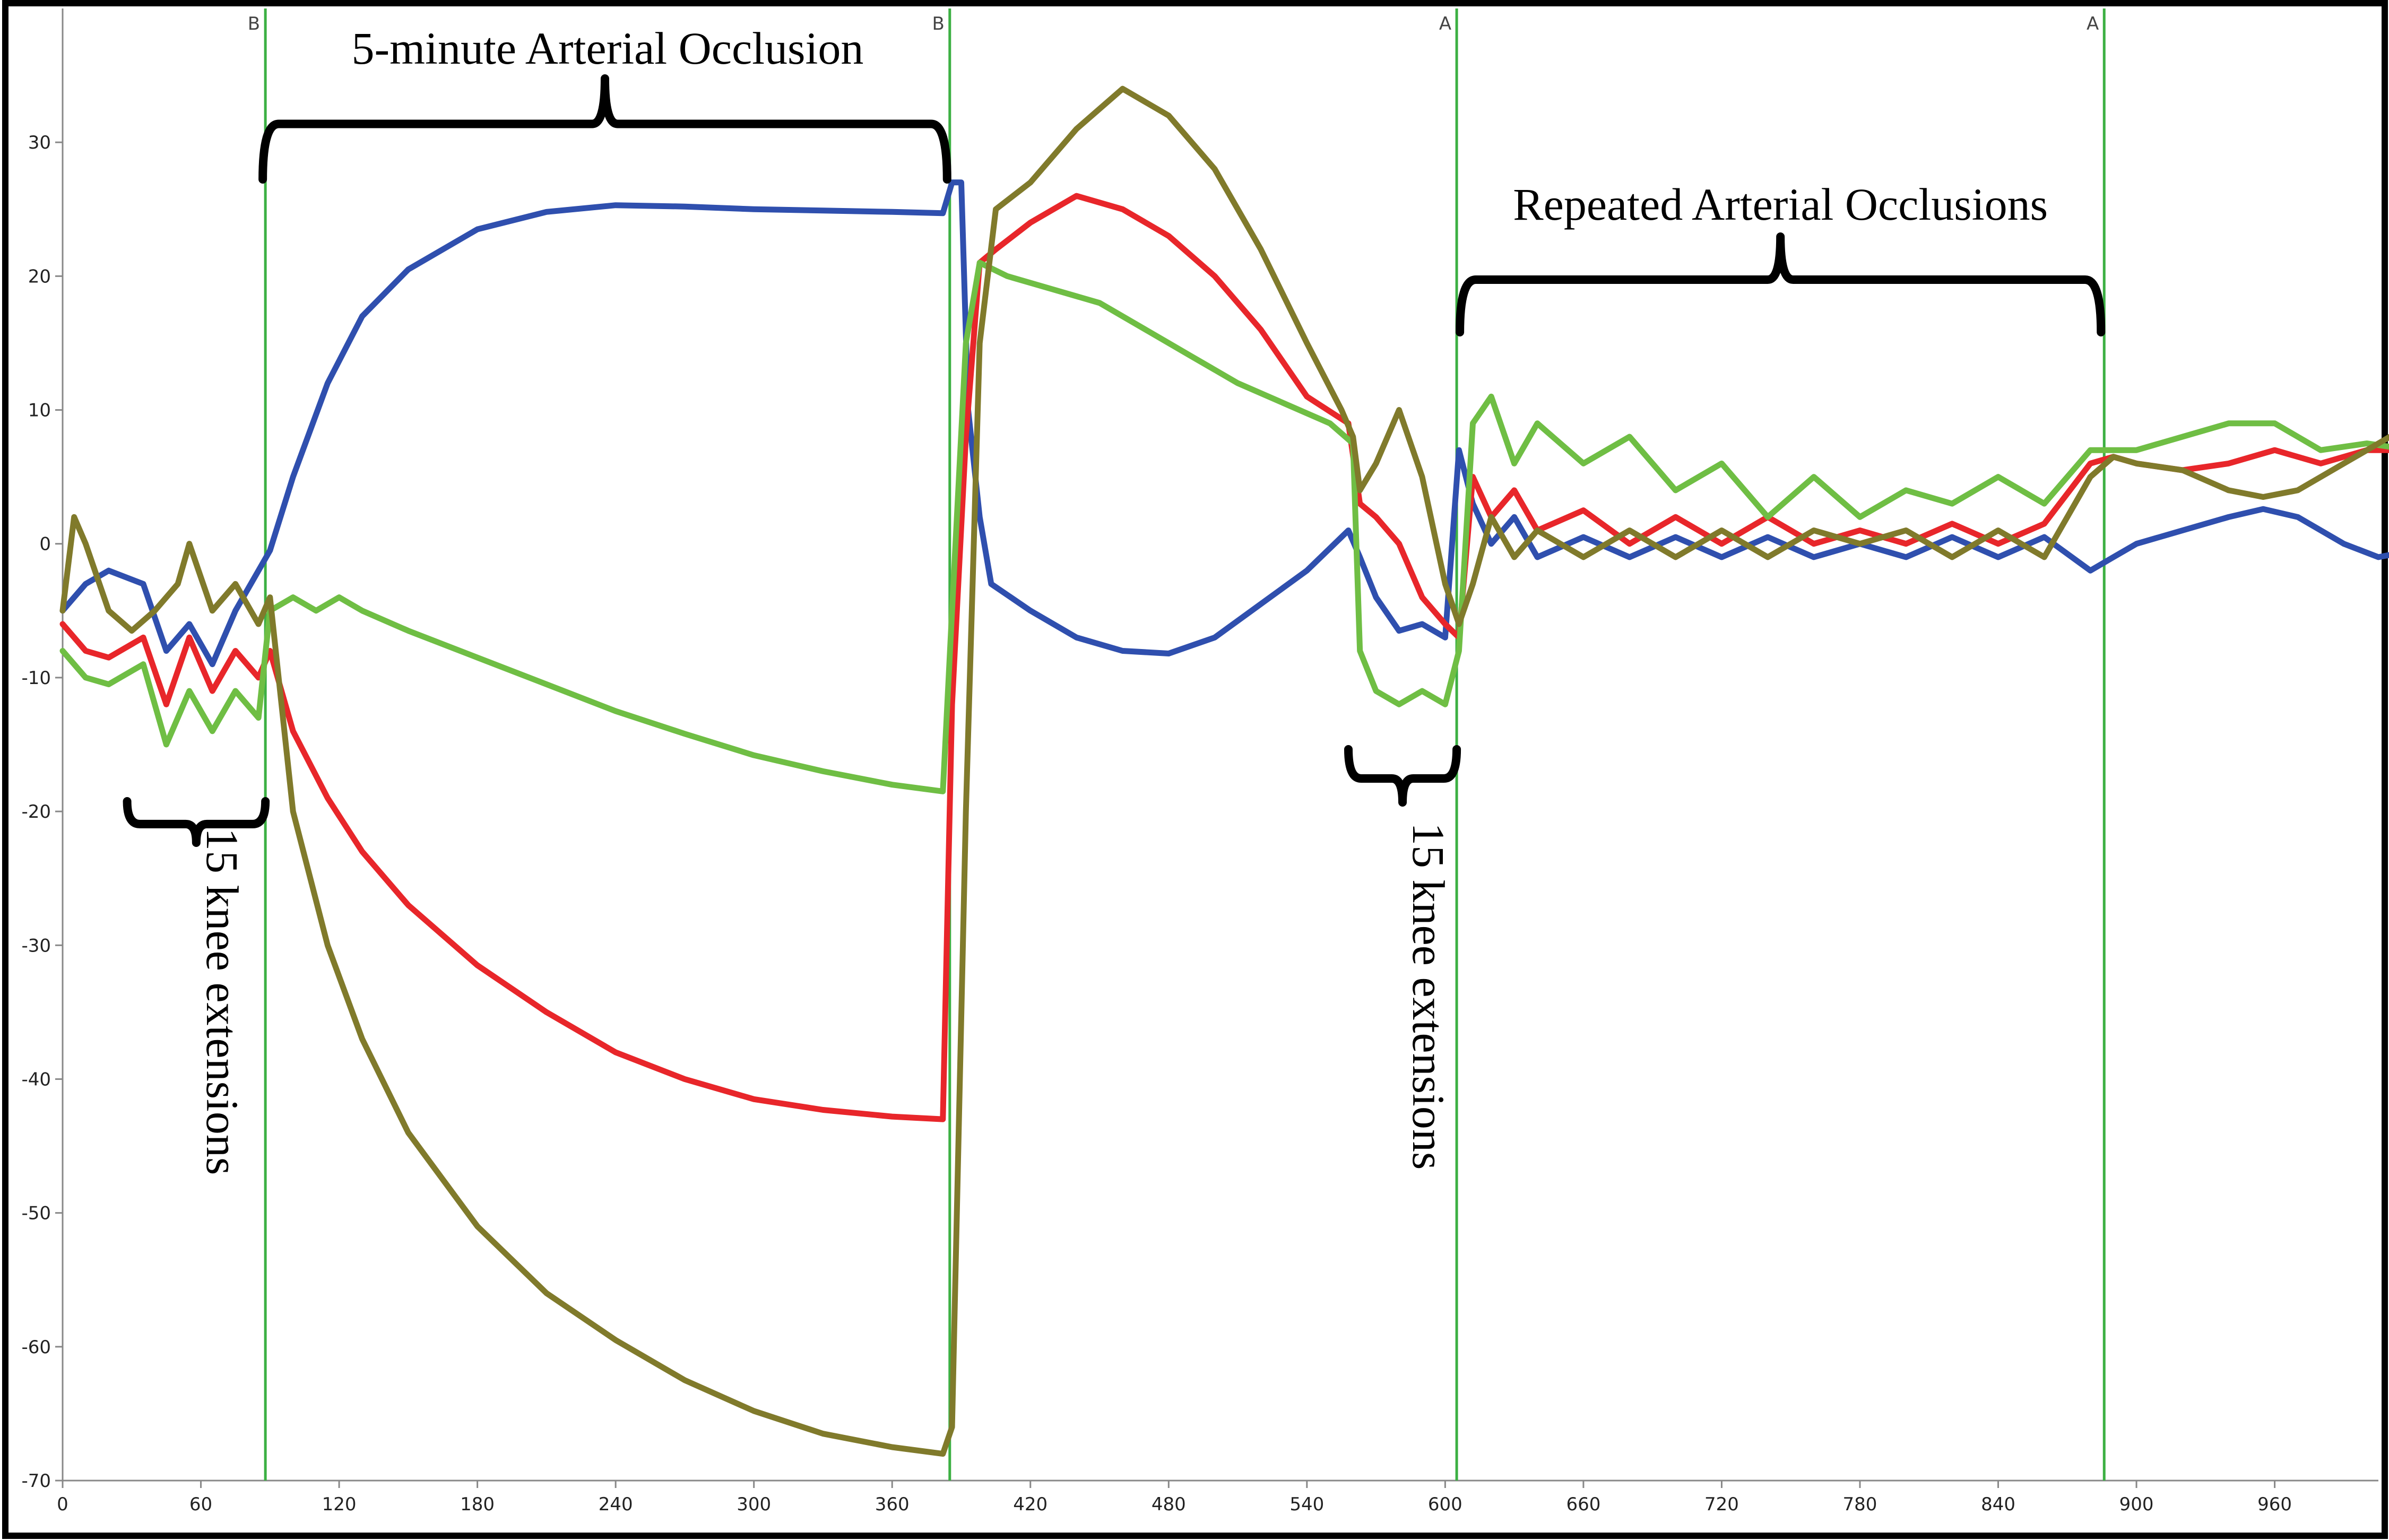  I want to click on repeated-occlusions-annotation: Repeated Arterial Occlusions, so click(1781, 204).